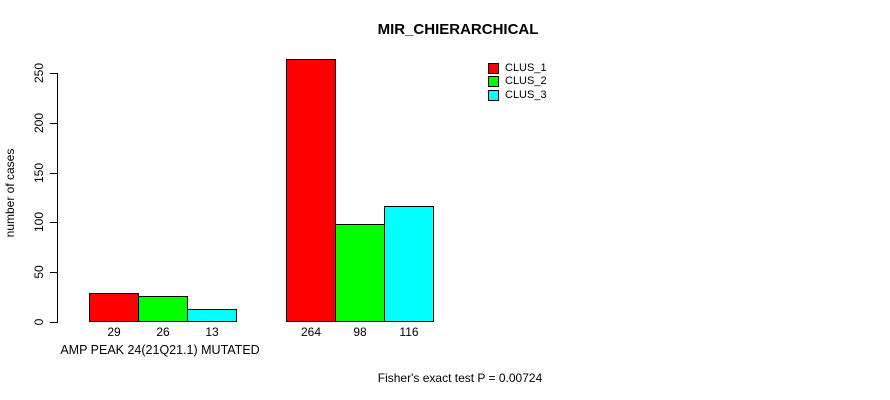 The width and height of the screenshot is (890, 400). I want to click on legend-item-clus_3: CLUS_3, so click(517, 94).